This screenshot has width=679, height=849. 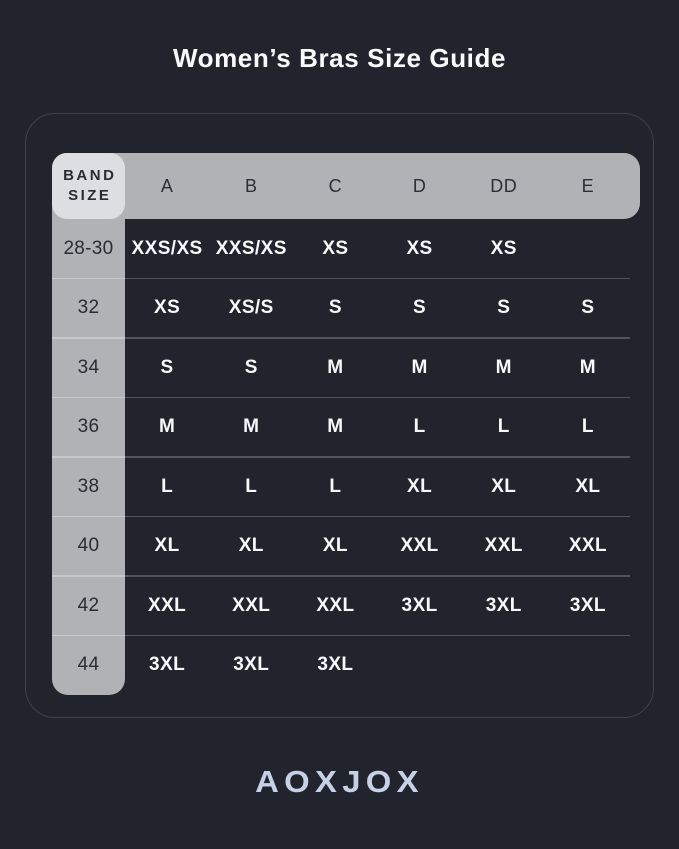 What do you see at coordinates (88, 546) in the screenshot?
I see `band-size-cell: 40` at bounding box center [88, 546].